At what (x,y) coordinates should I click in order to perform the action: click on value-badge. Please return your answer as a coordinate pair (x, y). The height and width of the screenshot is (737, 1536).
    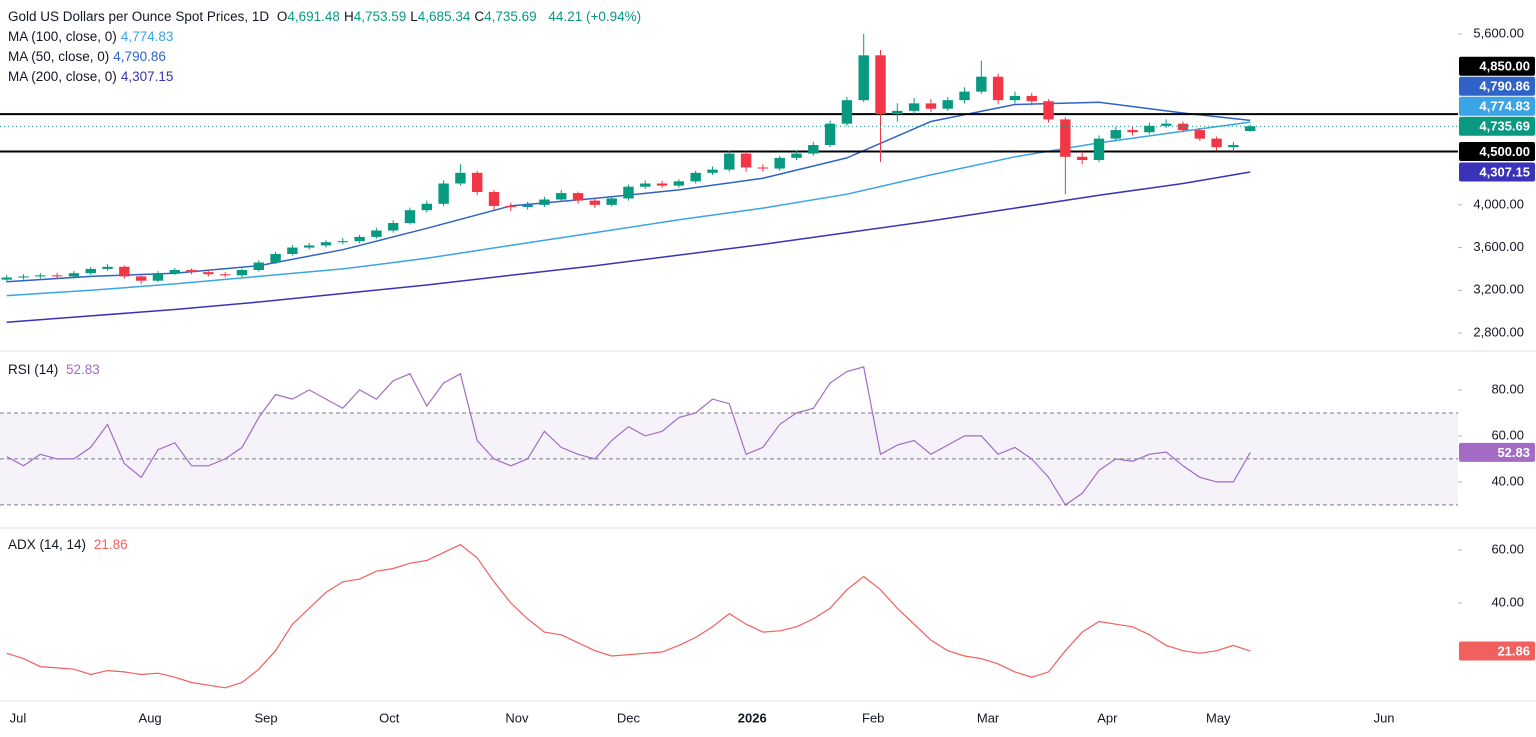
    Looking at the image, I should click on (1497, 651).